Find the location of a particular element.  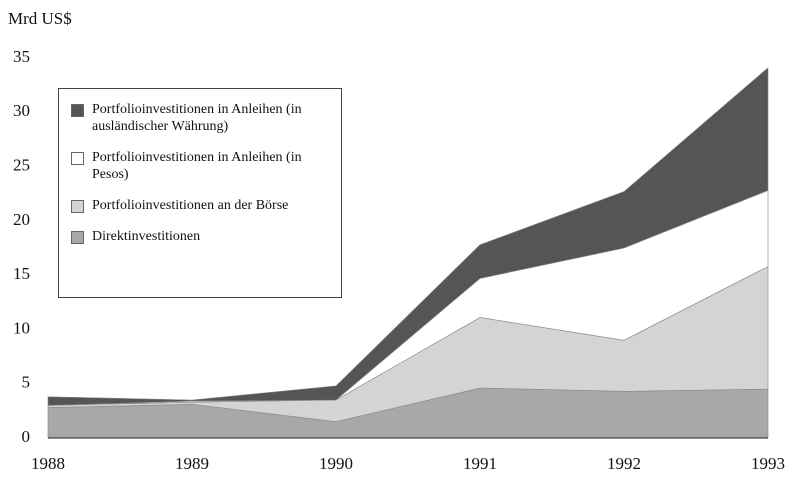

y-tick-label: 25 is located at coordinates (21, 164).